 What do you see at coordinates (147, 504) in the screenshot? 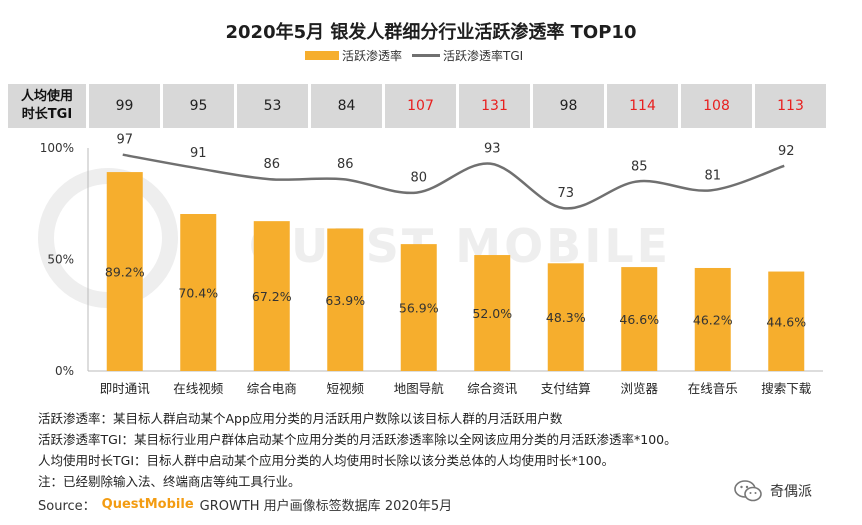
I see `source-brand: QuestMobile` at bounding box center [147, 504].